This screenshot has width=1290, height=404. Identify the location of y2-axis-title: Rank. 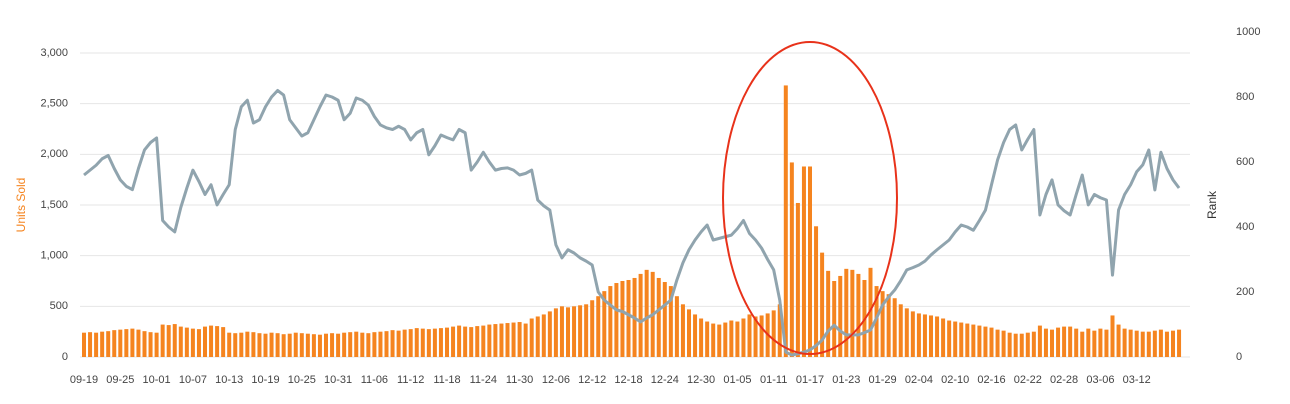
(1212, 204).